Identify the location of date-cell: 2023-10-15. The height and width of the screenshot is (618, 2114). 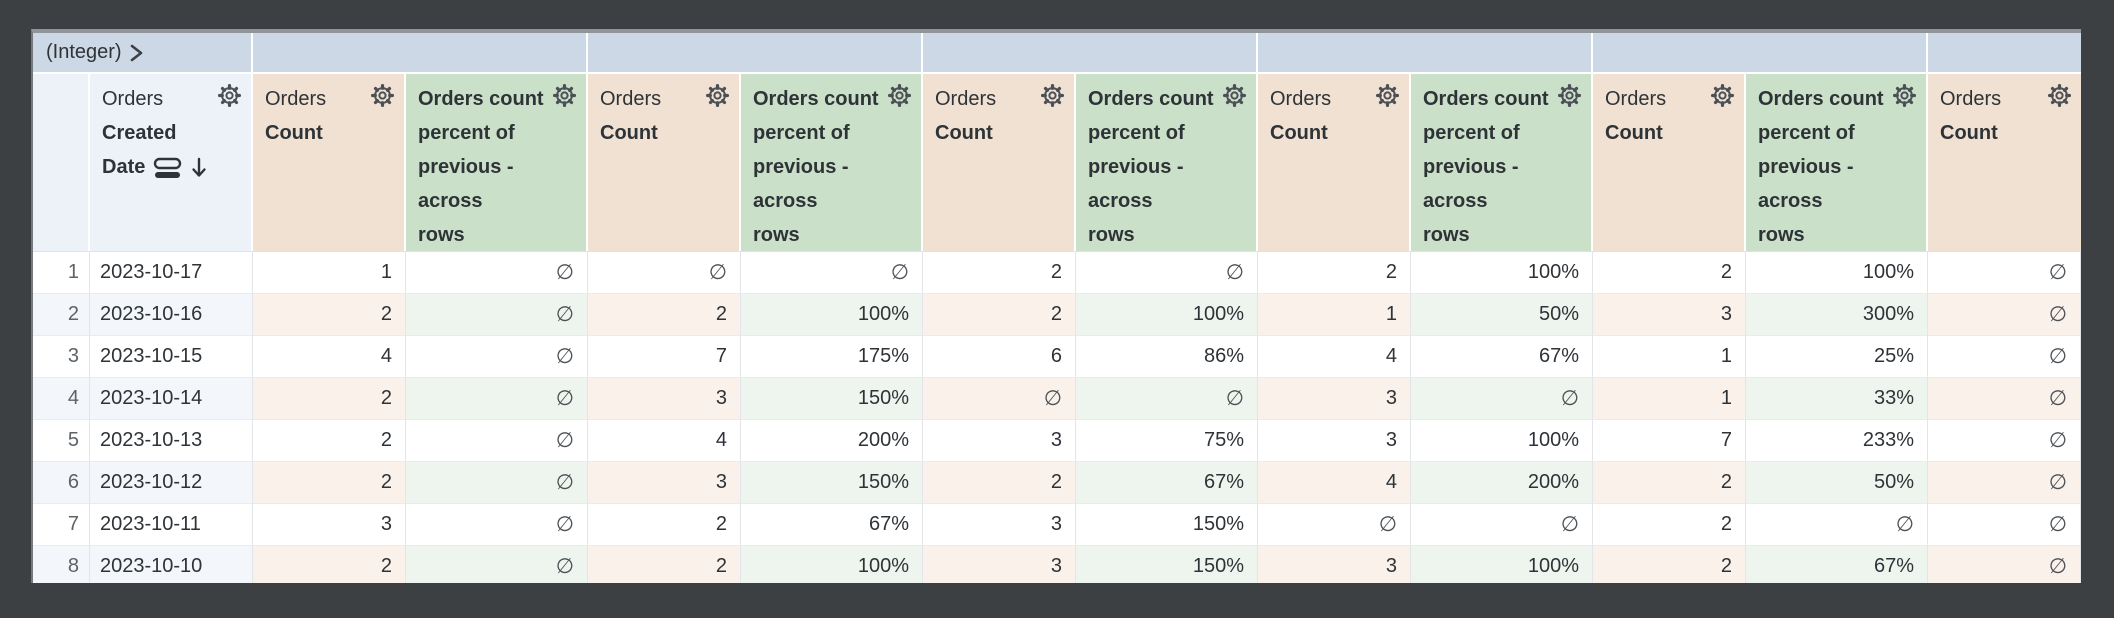
(171, 357).